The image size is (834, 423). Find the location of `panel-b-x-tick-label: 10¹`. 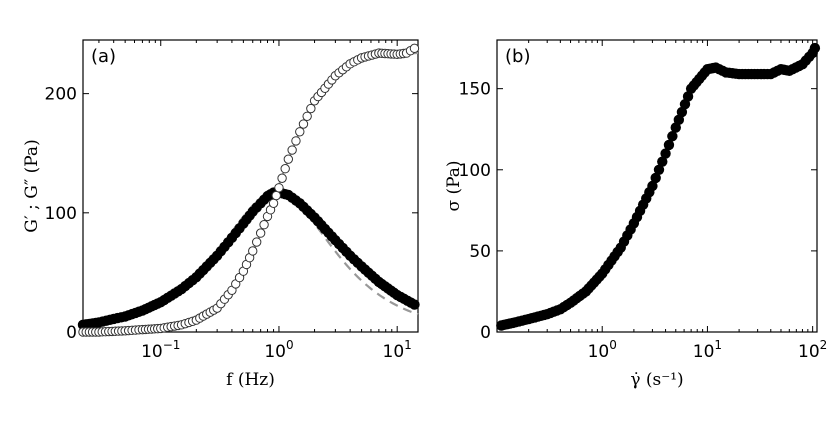

panel-b-x-tick-label: 10¹ is located at coordinates (707, 350).